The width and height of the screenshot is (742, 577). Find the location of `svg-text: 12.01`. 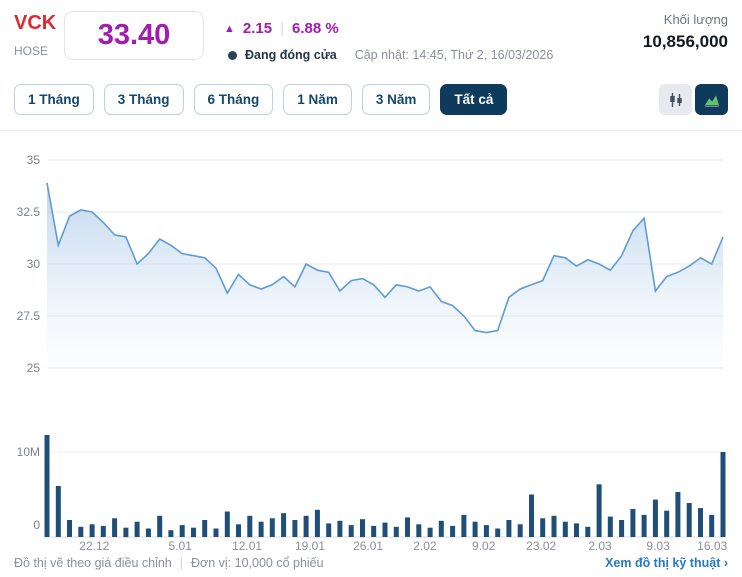

svg-text: 12.01 is located at coordinates (247, 546).